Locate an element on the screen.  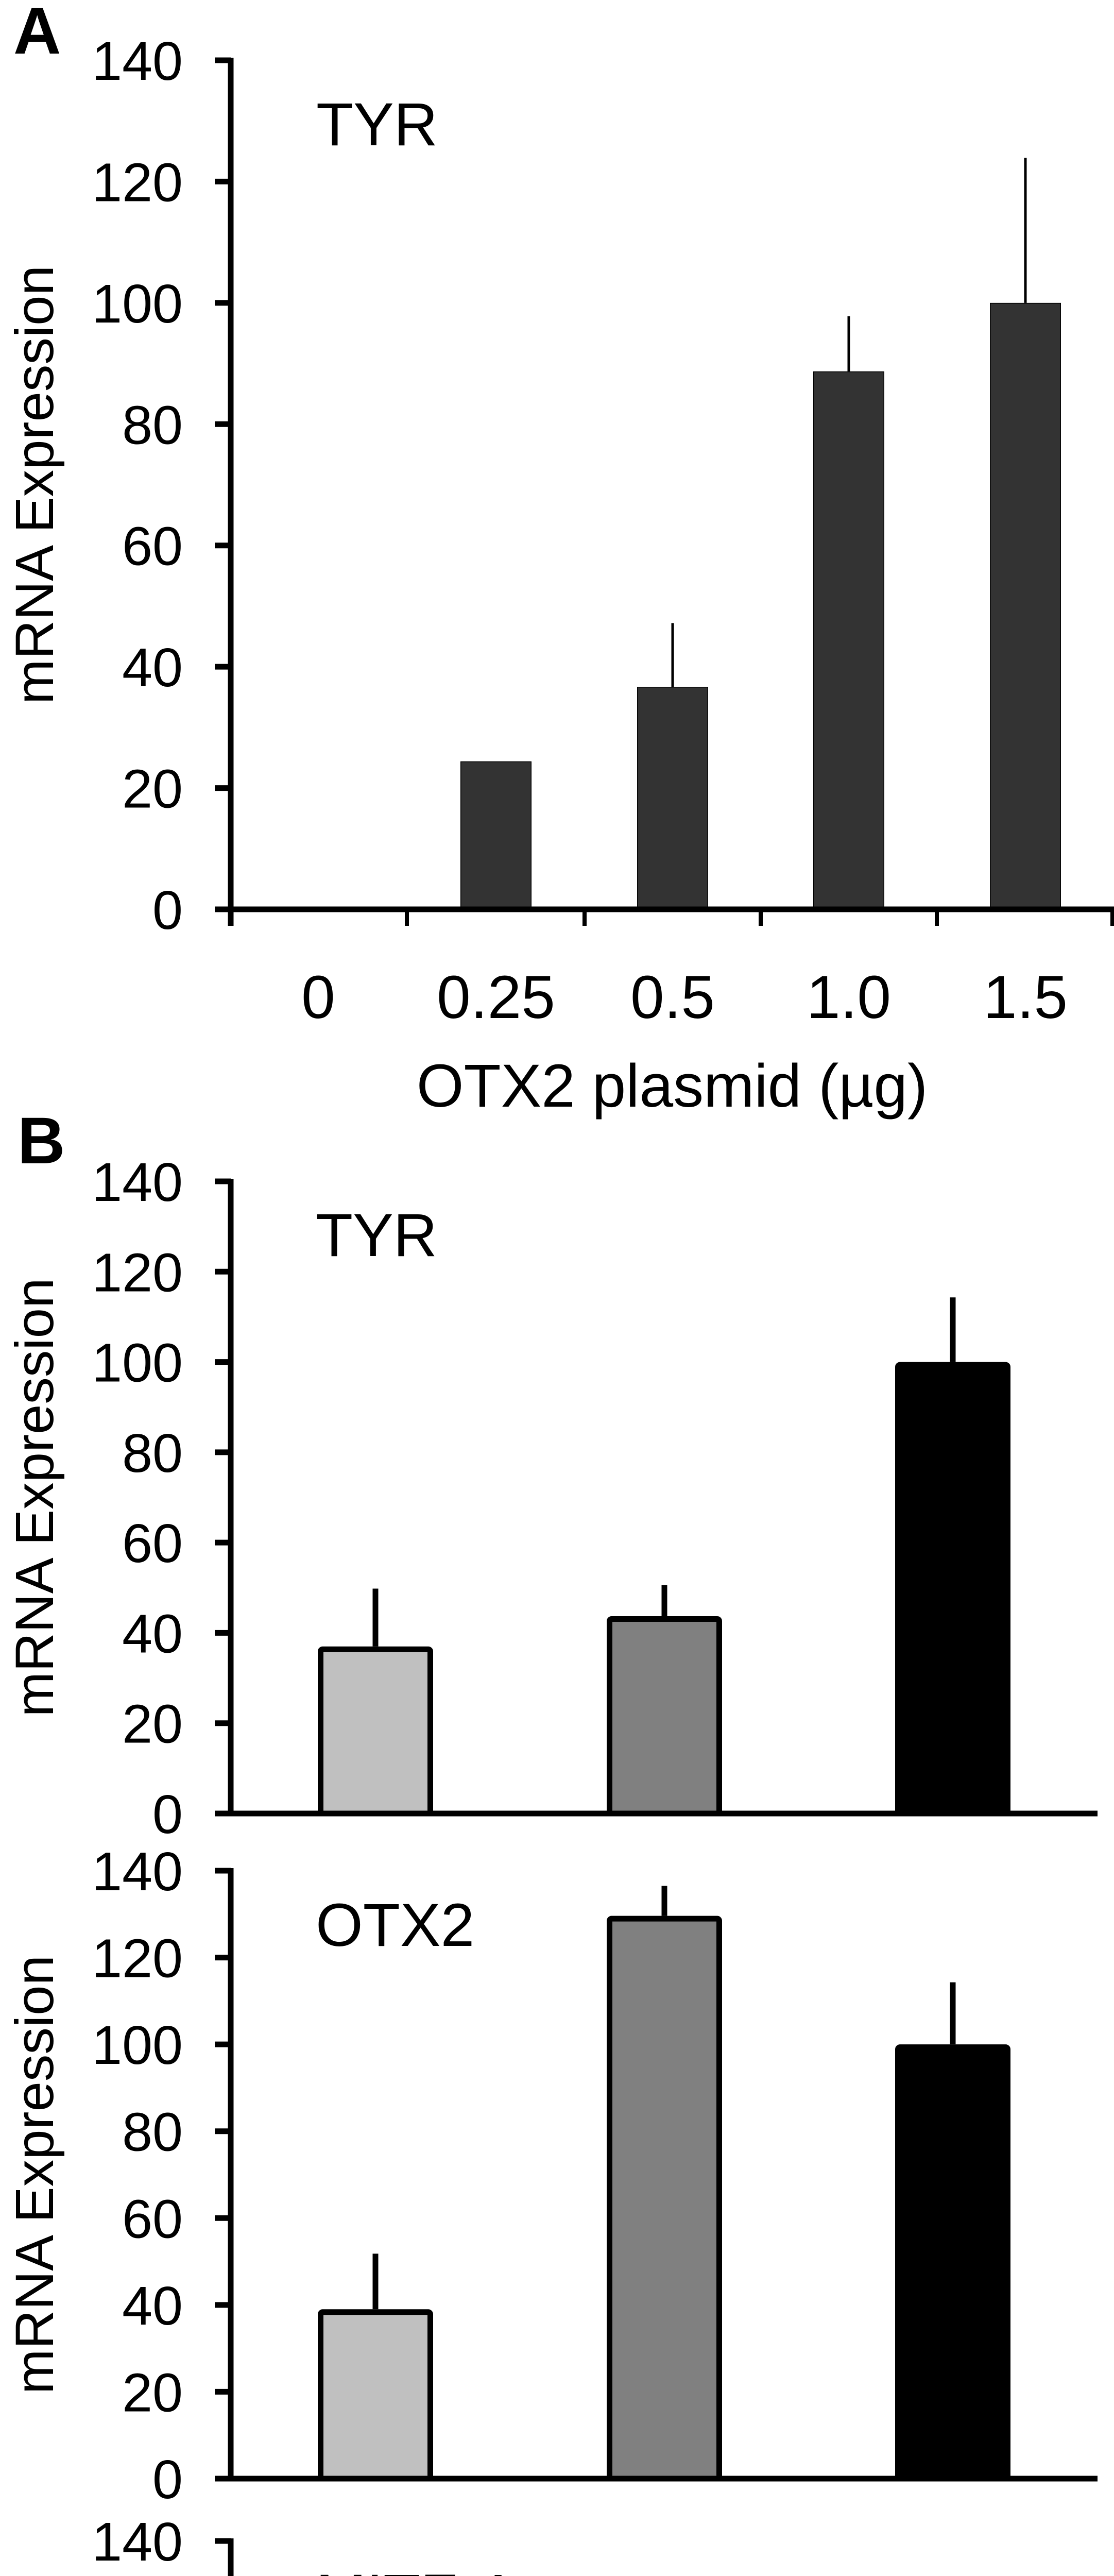
x-tick-label: 0.25 is located at coordinates (496, 997).